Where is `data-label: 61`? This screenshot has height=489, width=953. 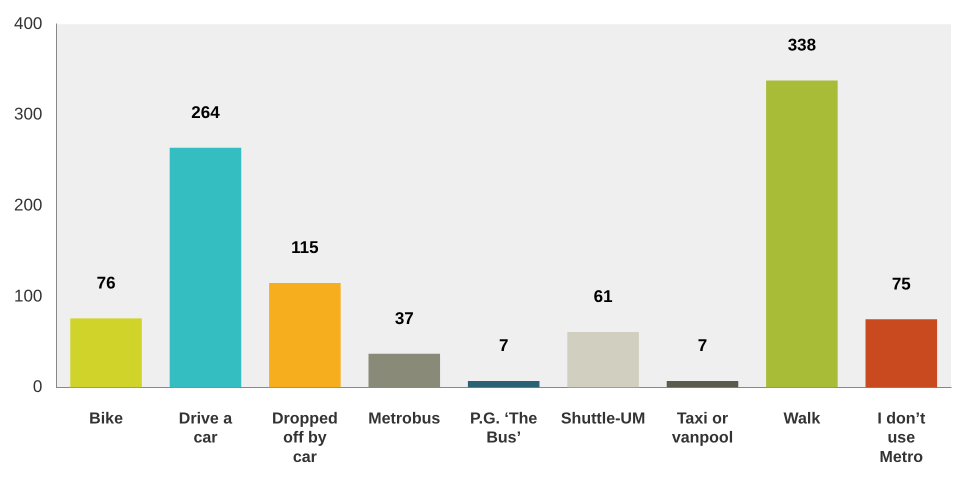 data-label: 61 is located at coordinates (603, 296).